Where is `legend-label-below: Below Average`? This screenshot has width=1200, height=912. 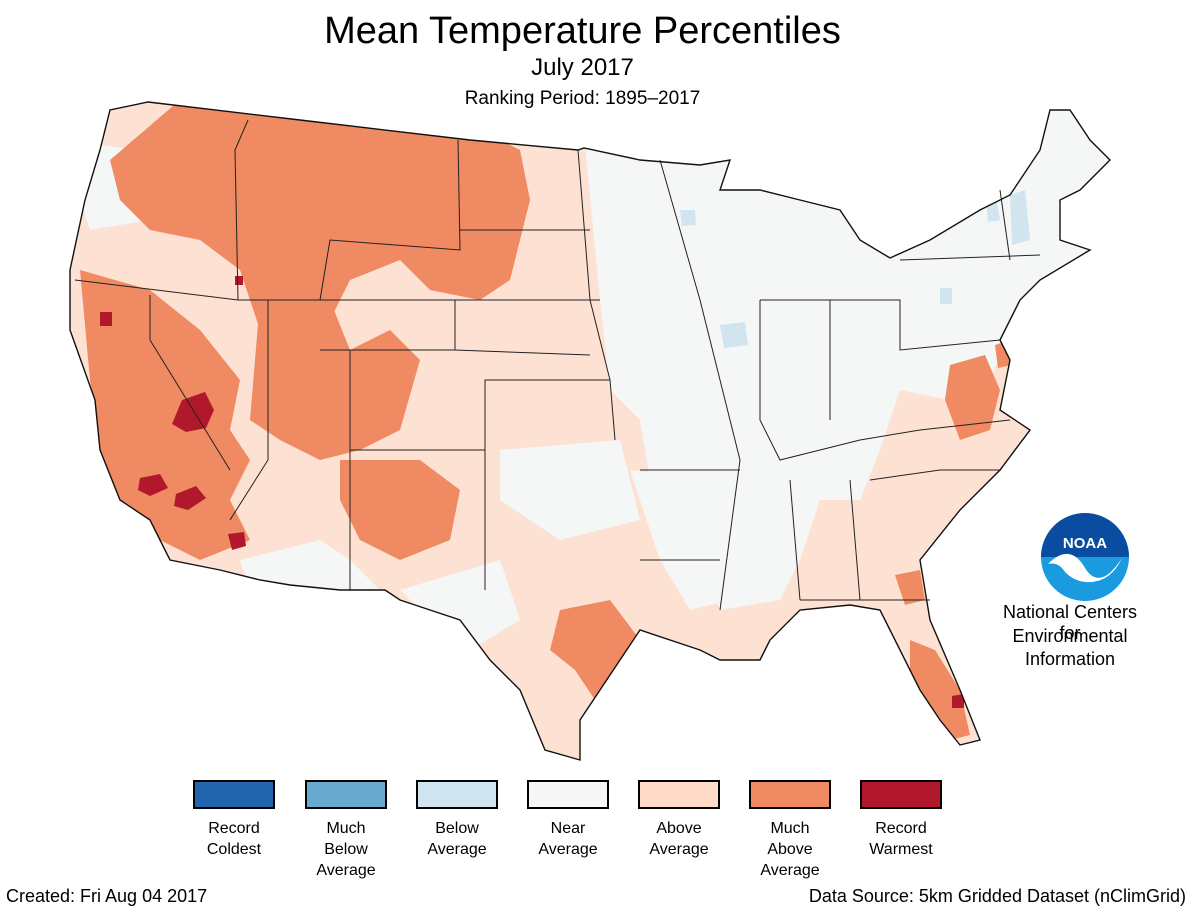 legend-label-below: Below Average is located at coordinates (457, 839).